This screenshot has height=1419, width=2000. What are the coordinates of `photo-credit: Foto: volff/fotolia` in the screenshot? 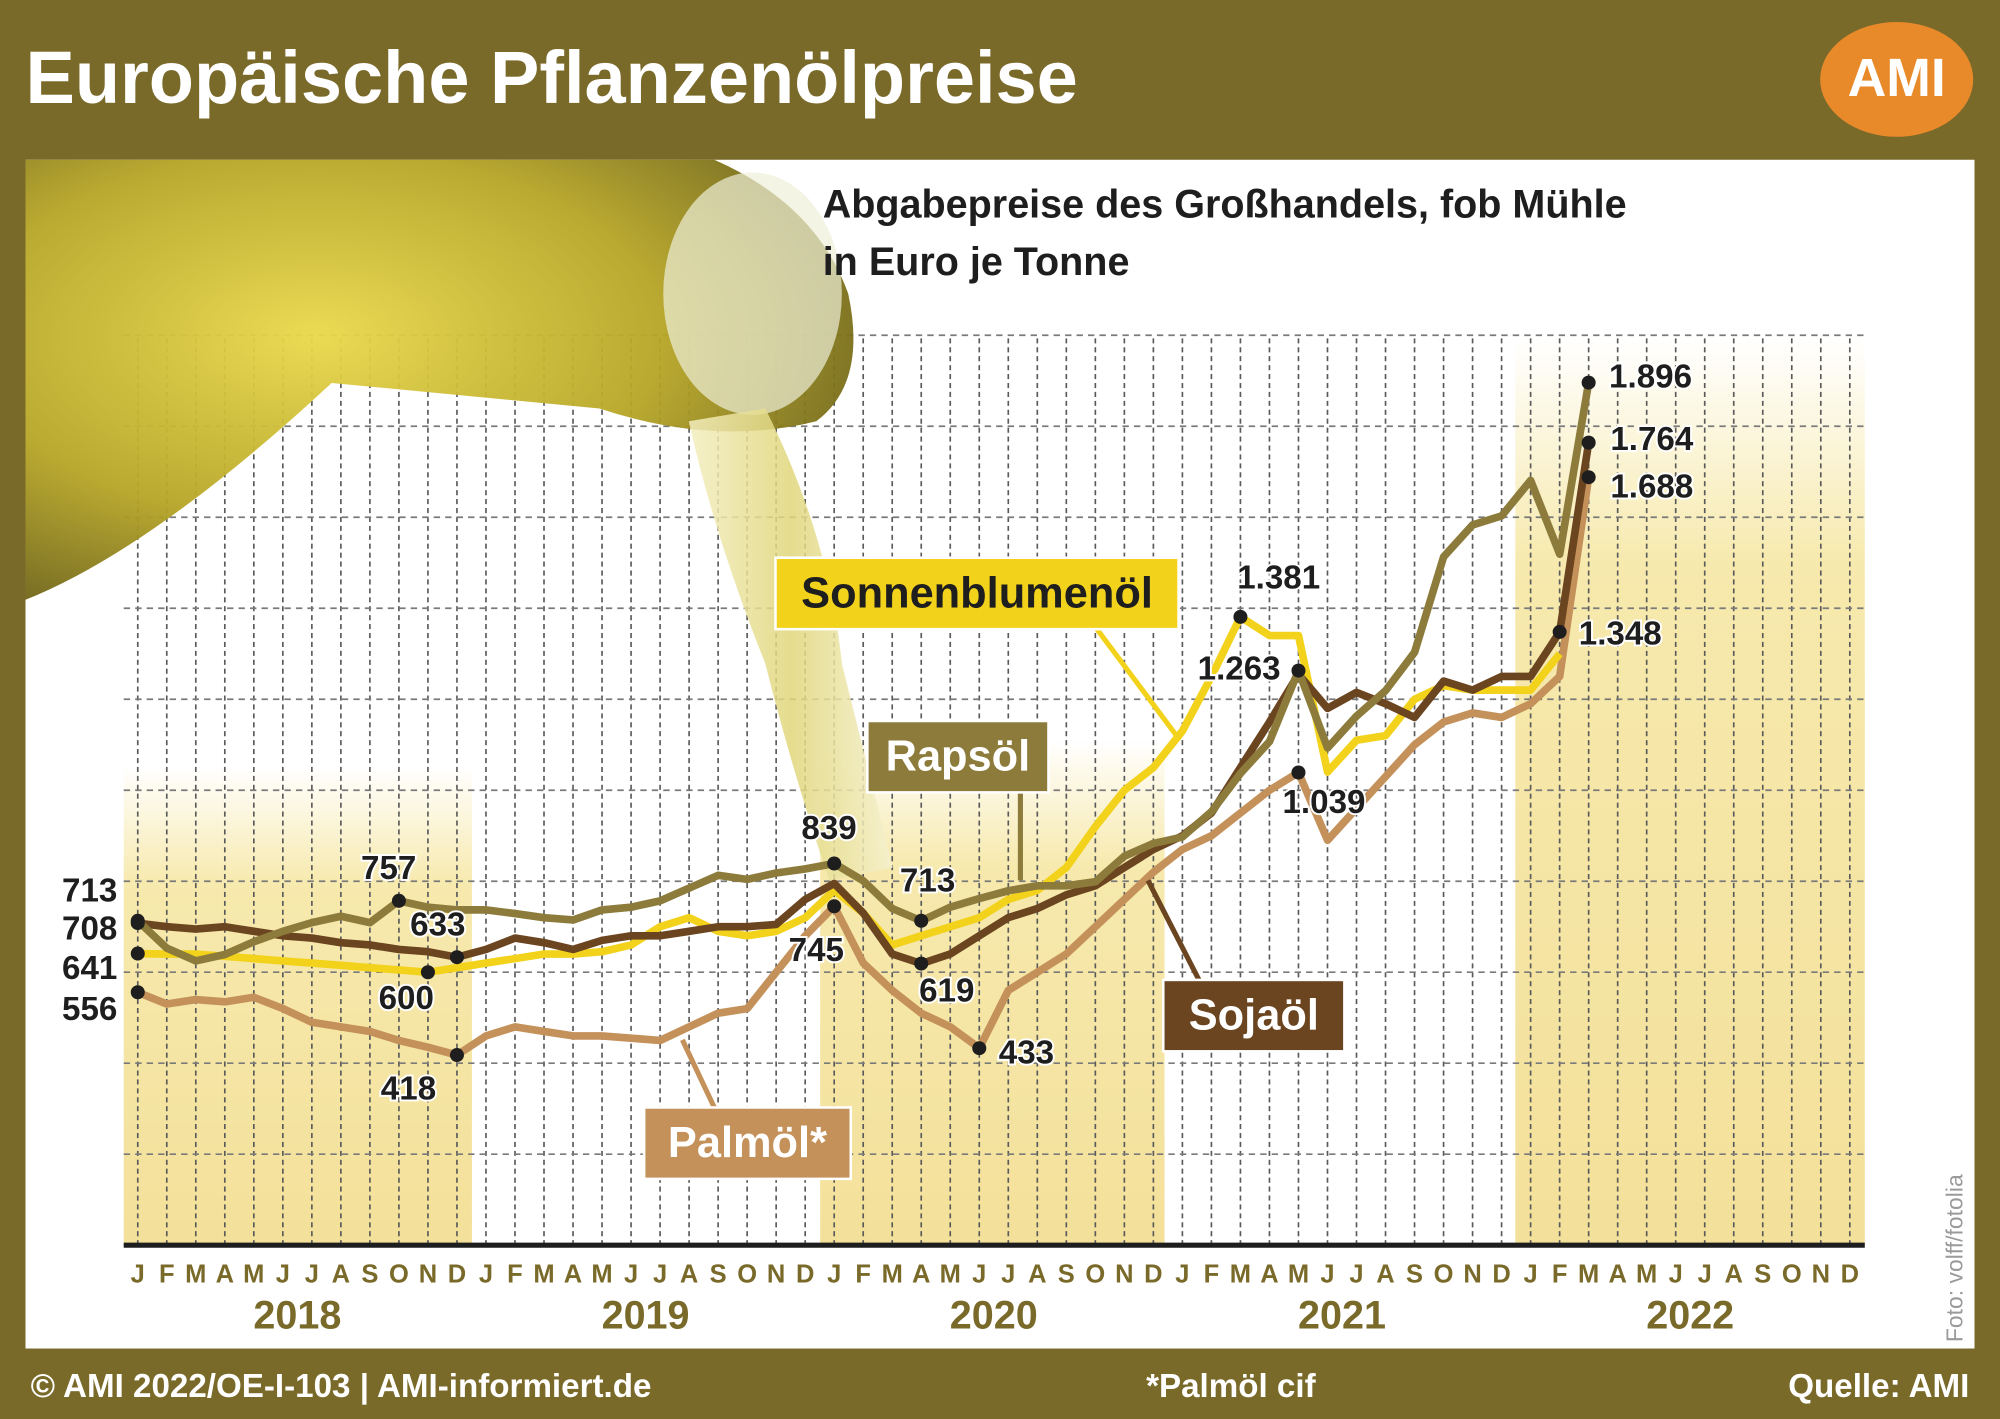 It's located at (1955, 1258).